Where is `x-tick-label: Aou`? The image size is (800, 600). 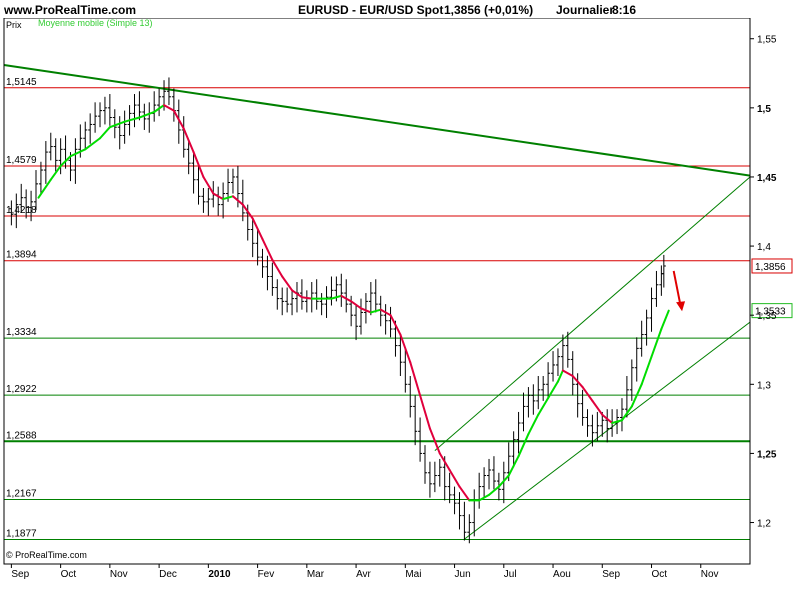
x-tick-label: Aou is located at coordinates (562, 574).